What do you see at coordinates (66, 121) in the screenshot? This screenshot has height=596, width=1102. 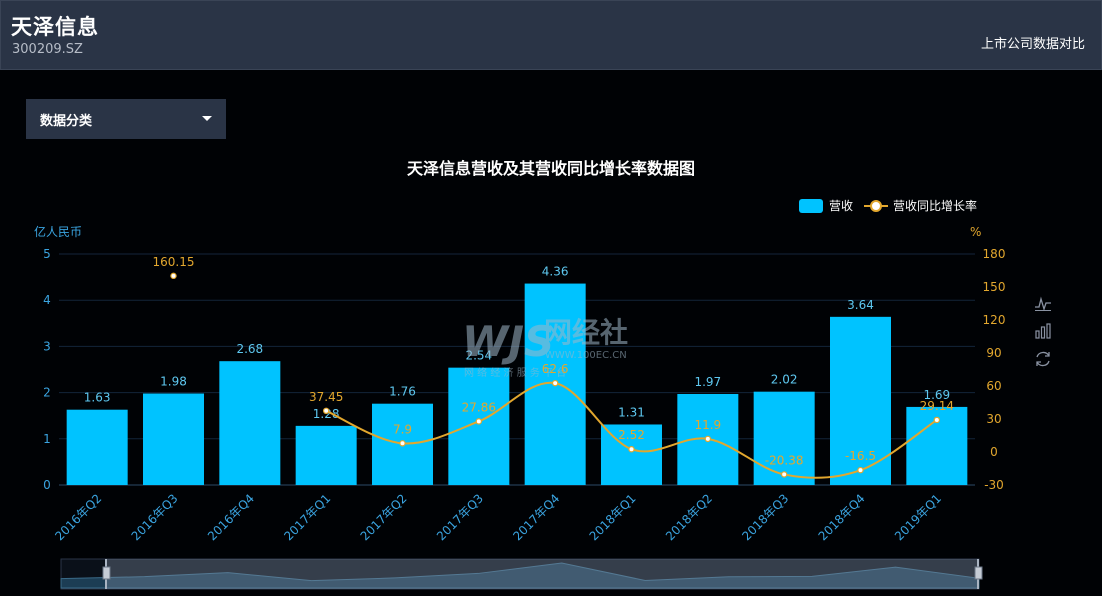 I see `dropdown-label: 数据分类` at bounding box center [66, 121].